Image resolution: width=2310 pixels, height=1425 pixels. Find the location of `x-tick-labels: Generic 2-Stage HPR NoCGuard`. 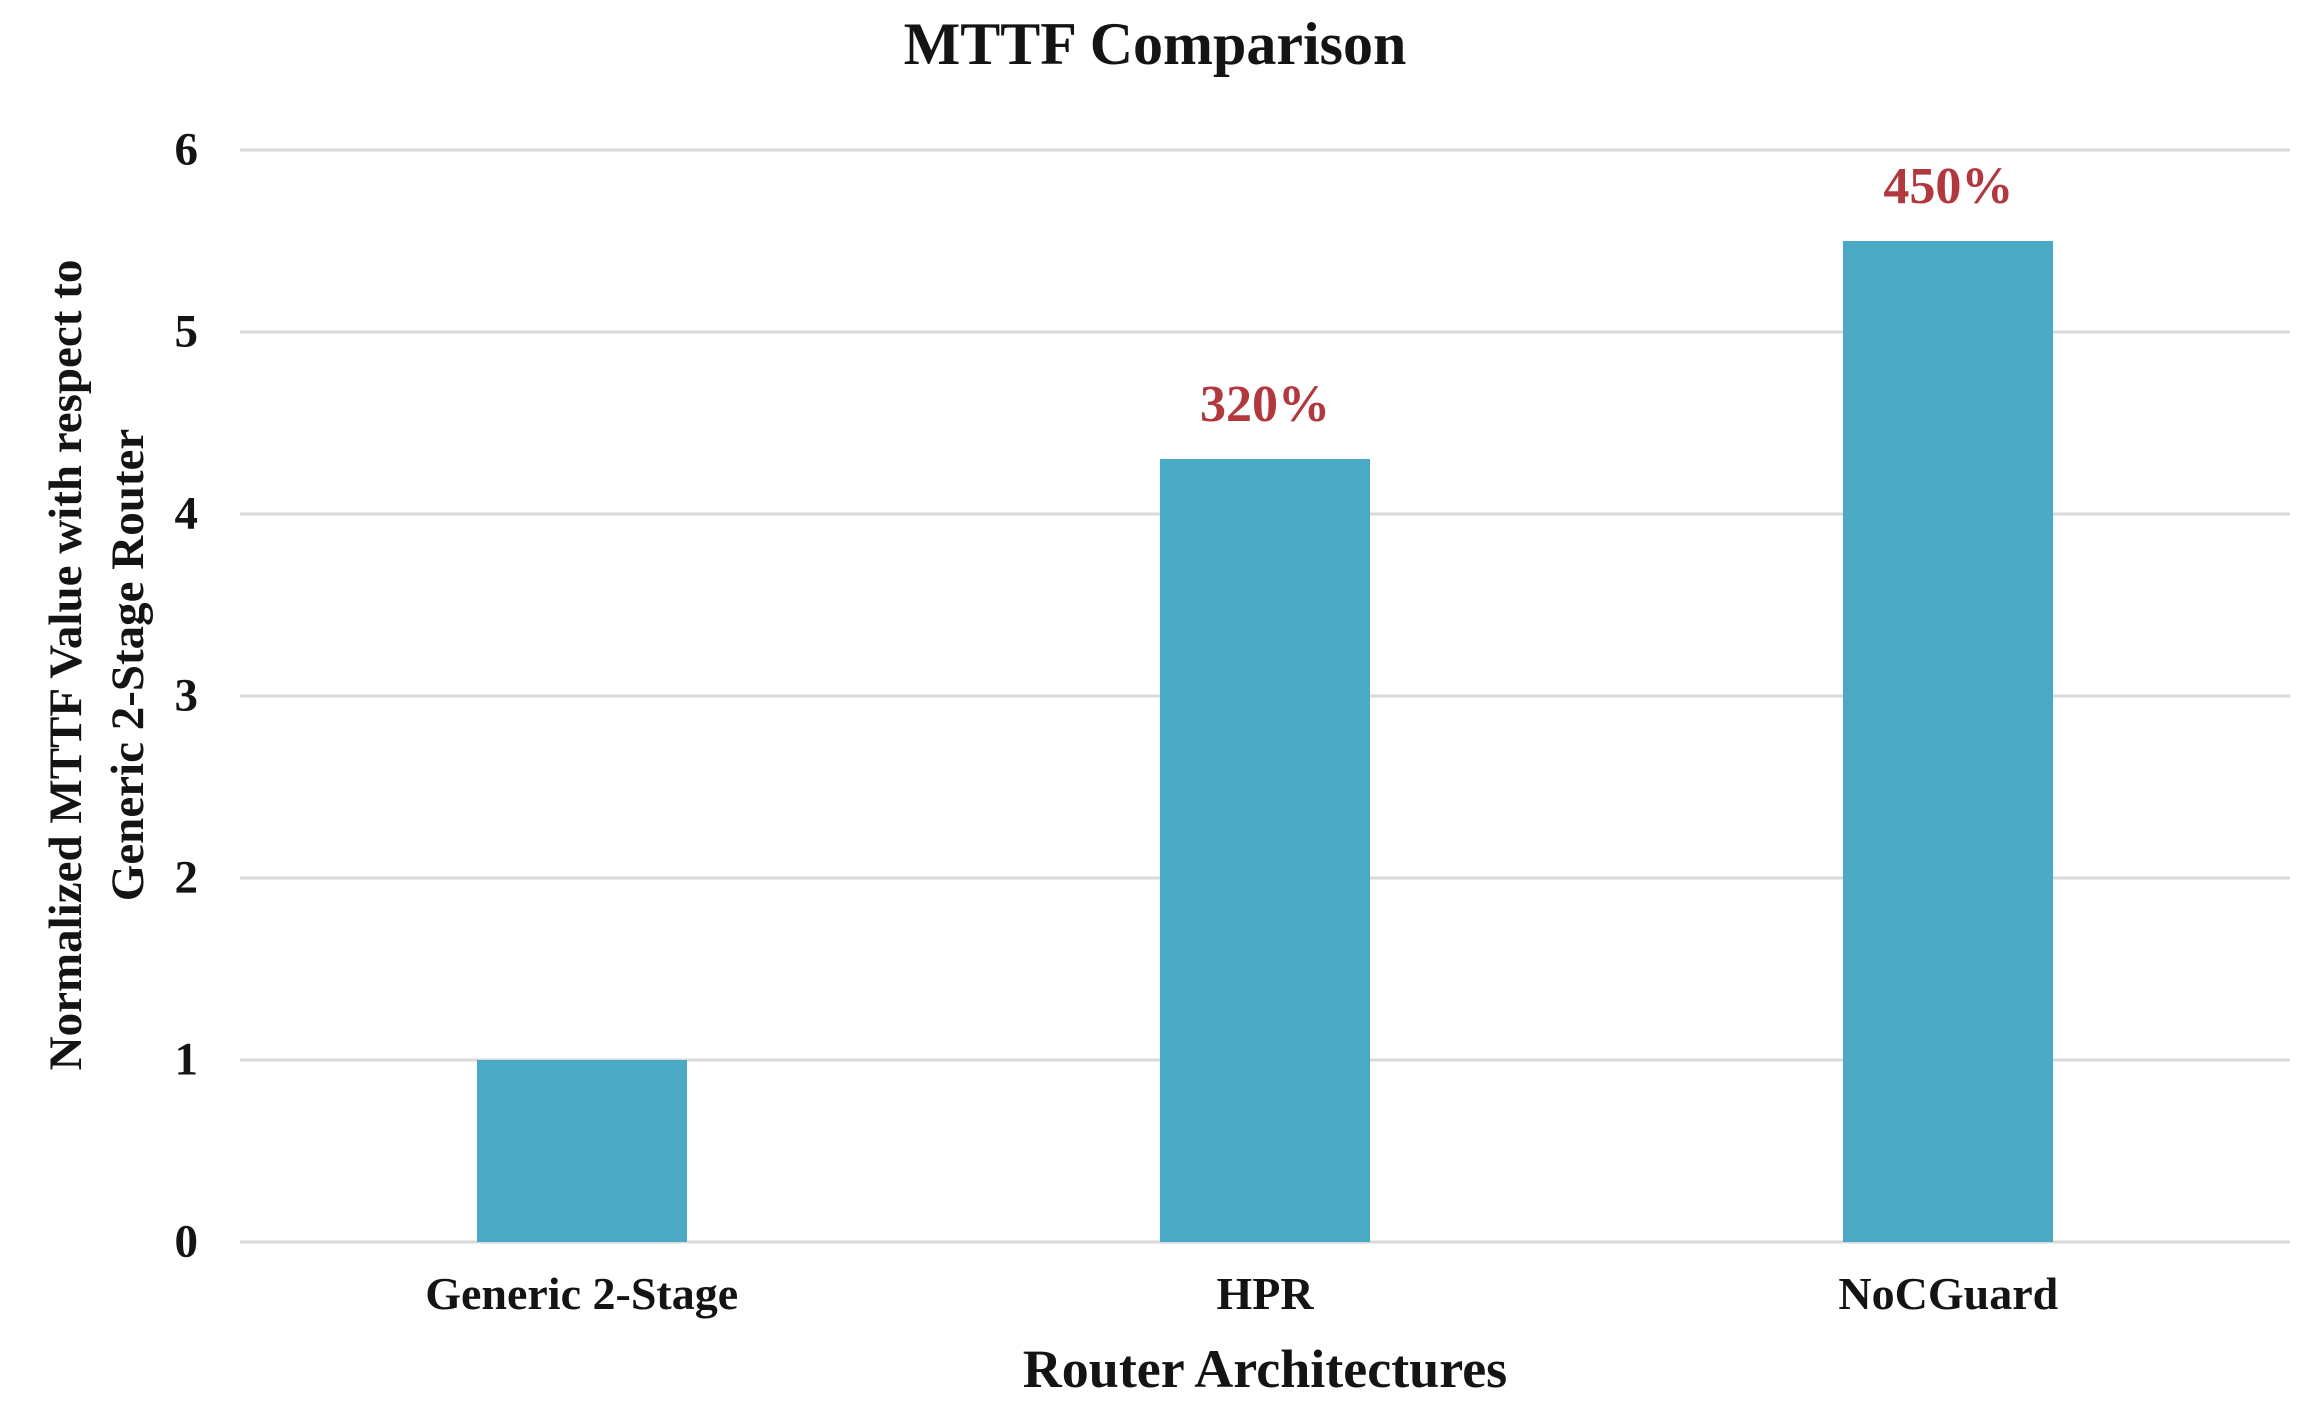

x-tick-labels: Generic 2-Stage HPR NoCGuard is located at coordinates (1265, 1294).